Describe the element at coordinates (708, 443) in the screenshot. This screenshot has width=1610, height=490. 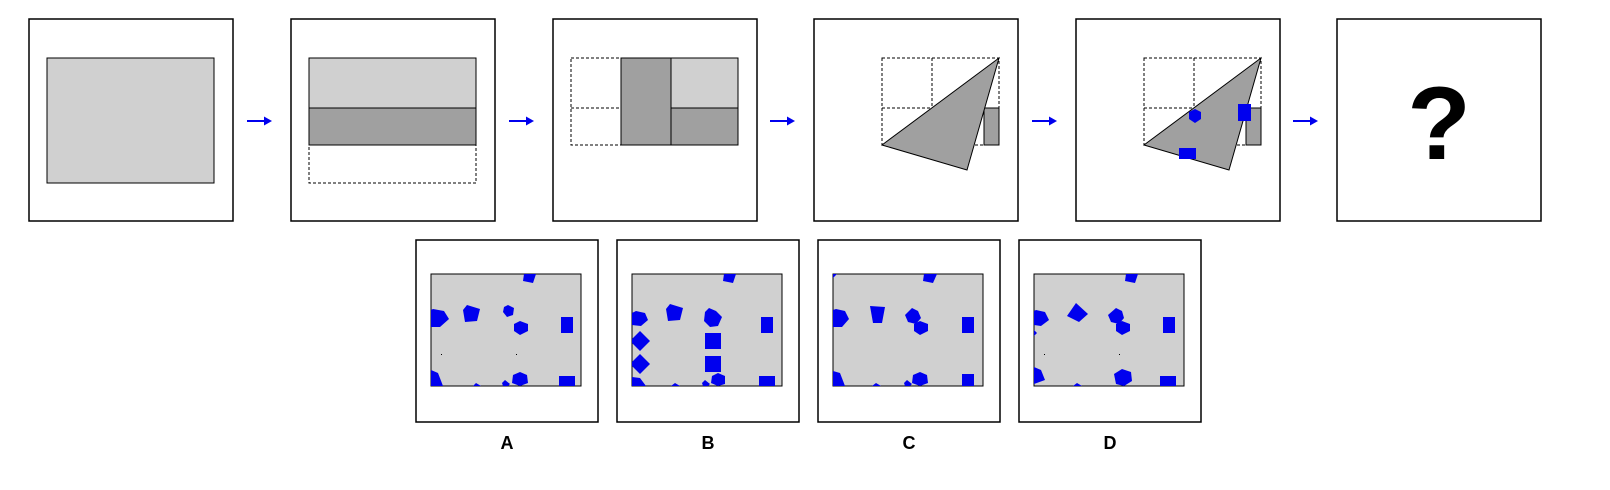
I see `option-b-label: B` at that location.